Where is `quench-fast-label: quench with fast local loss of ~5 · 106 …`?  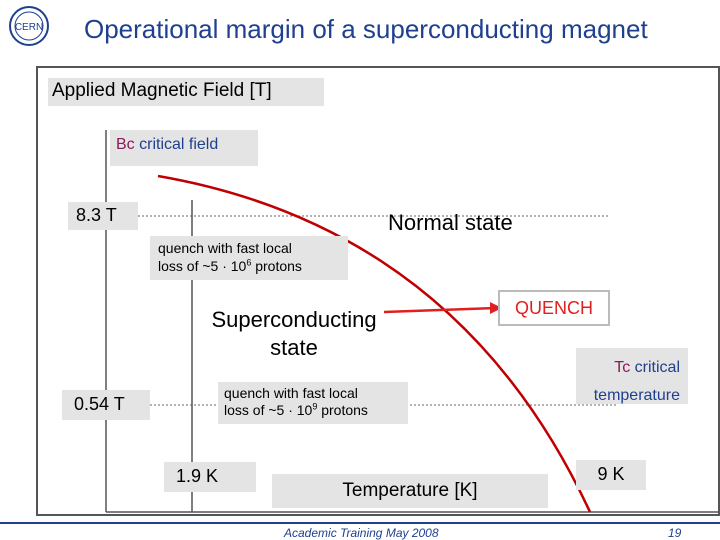 quench-fast-label: quench with fast local loss of ~5 · 106 … is located at coordinates (249, 258).